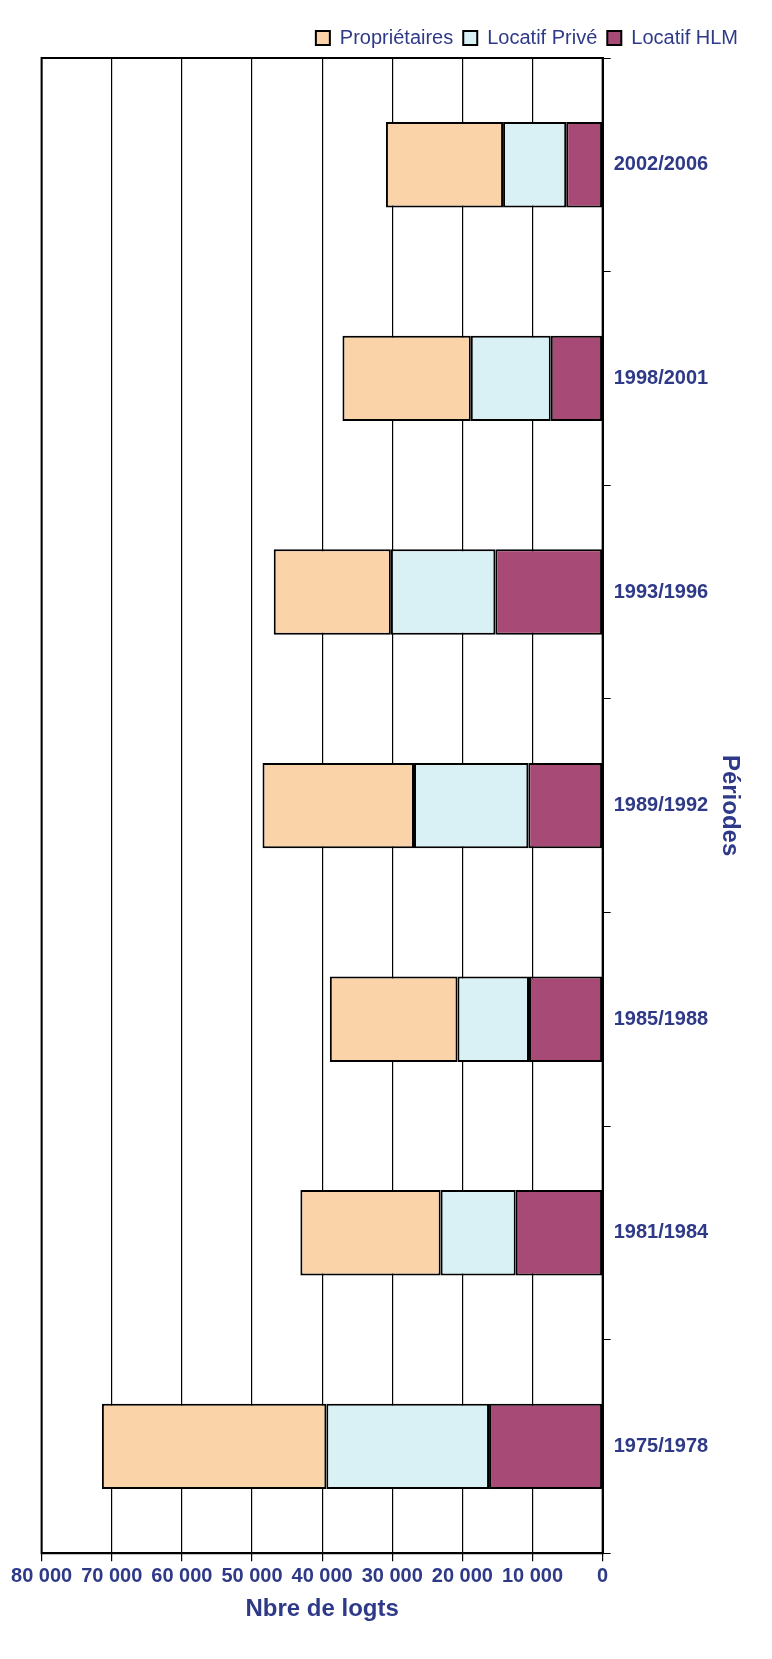  I want to click on x-tick-label: 0, so click(603, 1574).